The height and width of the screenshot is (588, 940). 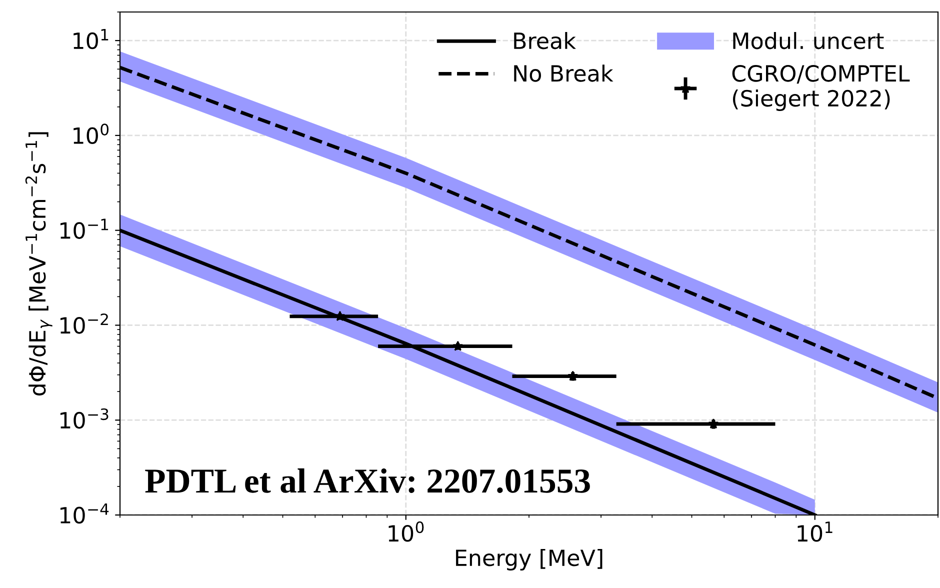 What do you see at coordinates (84, 513) in the screenshot?
I see `y-tick-label: 10$^{−4}$` at bounding box center [84, 513].